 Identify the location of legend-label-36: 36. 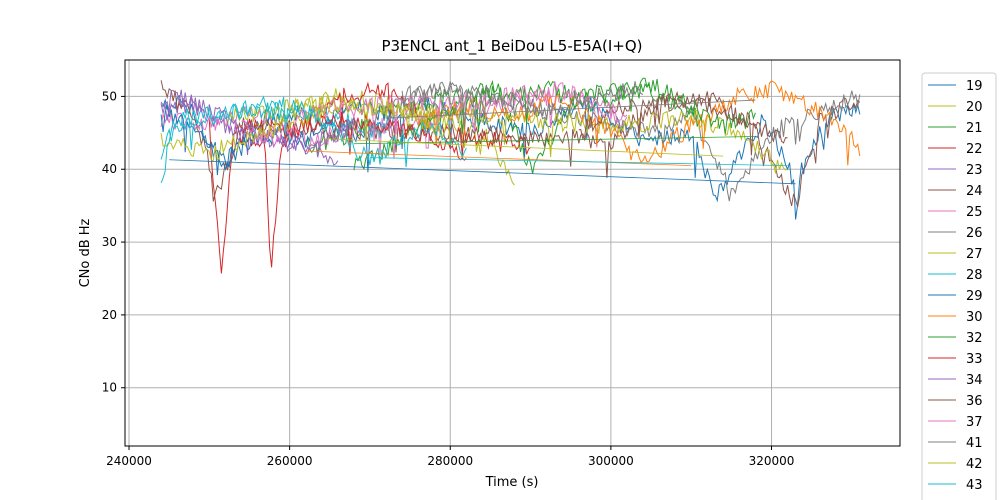
(974, 401).